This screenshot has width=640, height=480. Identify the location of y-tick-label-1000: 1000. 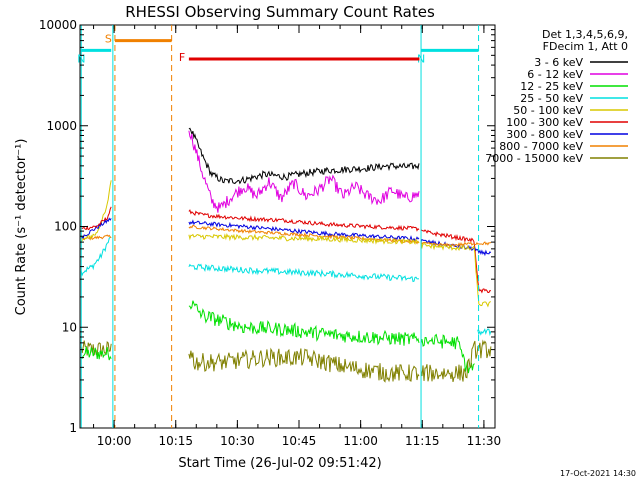
(61, 126).